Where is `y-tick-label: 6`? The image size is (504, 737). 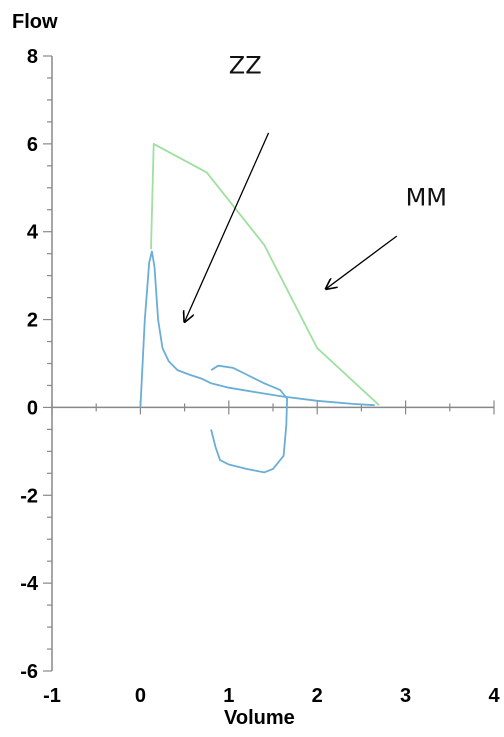 y-tick-label: 6 is located at coordinates (32, 145).